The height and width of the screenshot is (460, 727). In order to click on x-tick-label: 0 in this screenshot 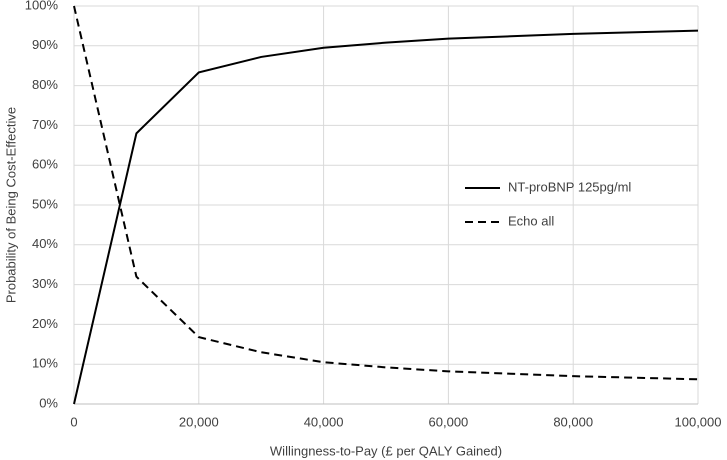, I will do `click(73, 421)`.